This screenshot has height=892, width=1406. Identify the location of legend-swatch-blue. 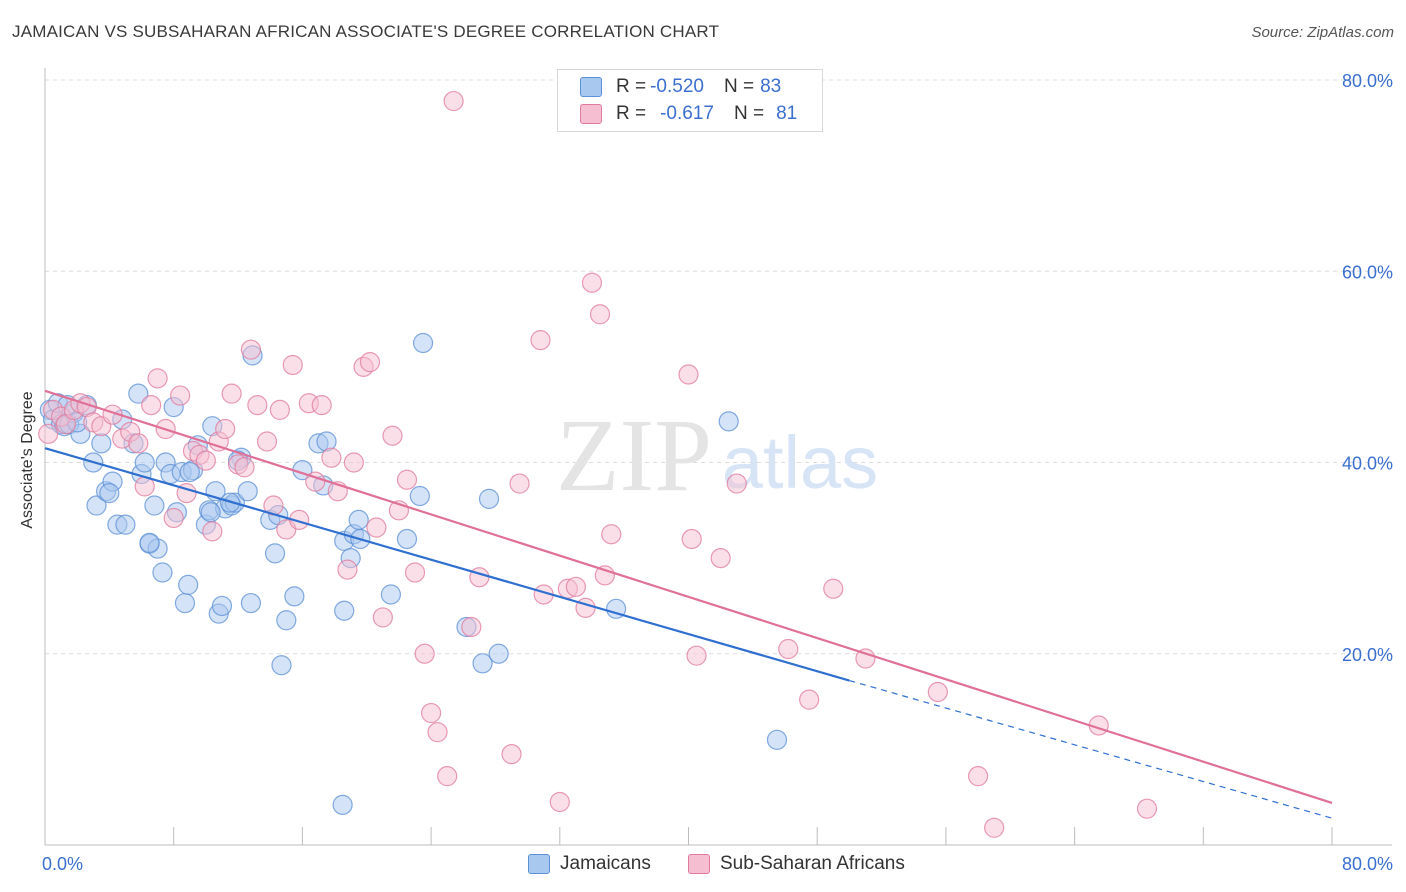
(591, 87).